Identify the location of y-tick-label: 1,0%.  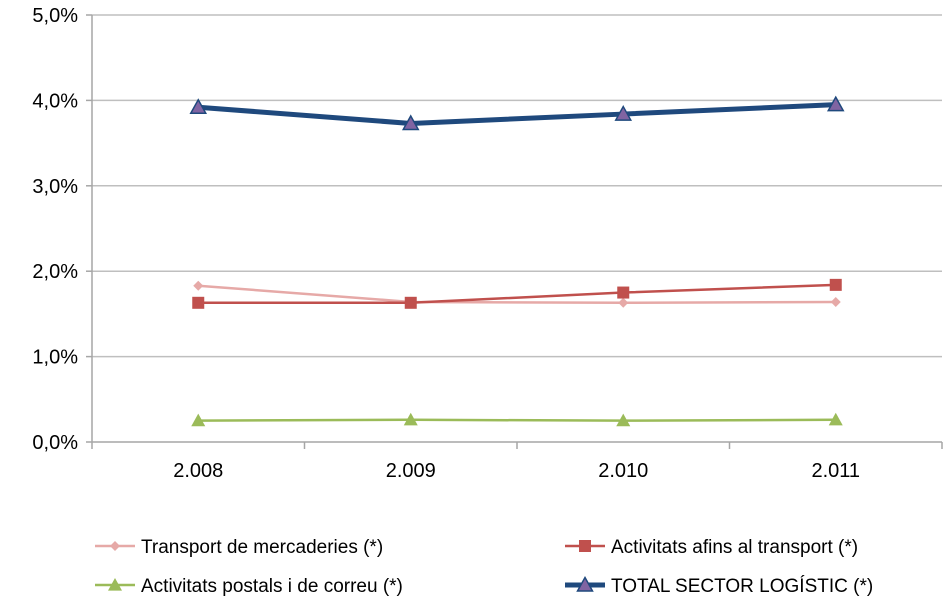
(55, 358).